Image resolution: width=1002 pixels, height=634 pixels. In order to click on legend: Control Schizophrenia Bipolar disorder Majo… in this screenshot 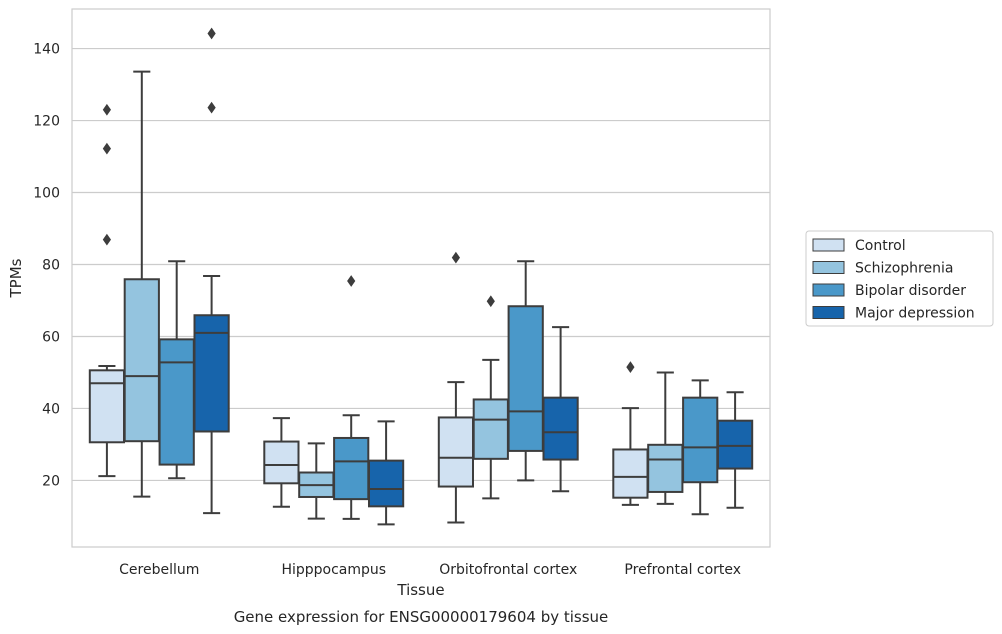, I will do `click(899, 278)`.